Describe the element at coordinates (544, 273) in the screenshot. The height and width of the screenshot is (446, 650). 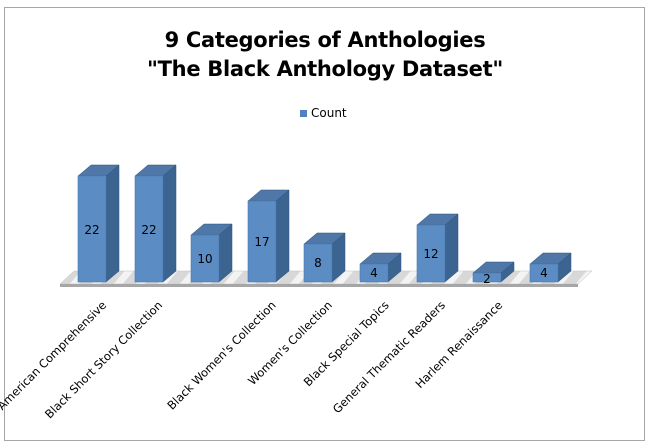
I see `data-label-8: 4` at that location.